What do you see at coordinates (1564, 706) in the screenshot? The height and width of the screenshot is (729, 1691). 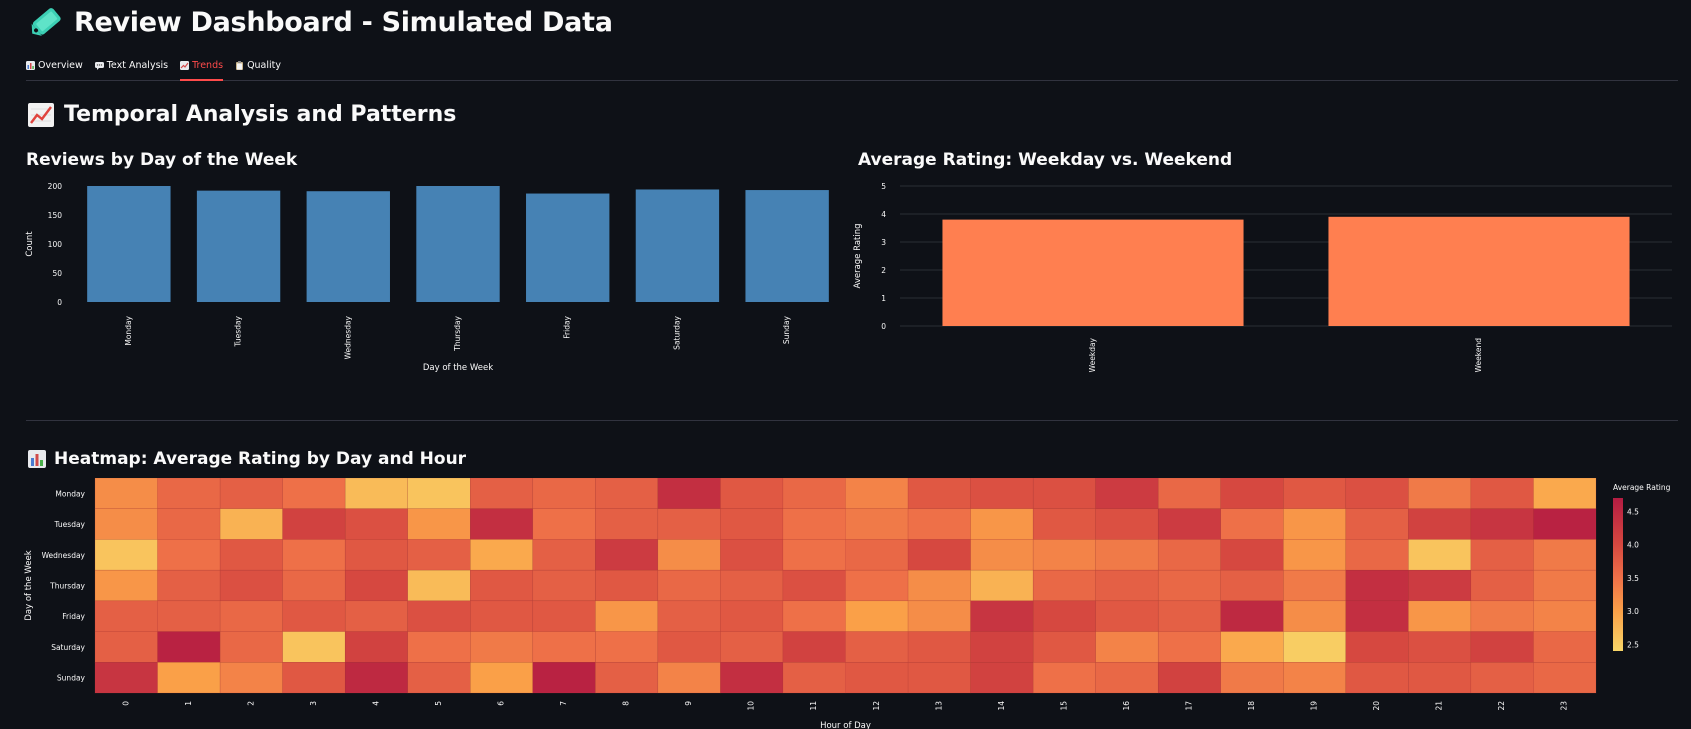 I see `x-tick-label: 23` at bounding box center [1564, 706].